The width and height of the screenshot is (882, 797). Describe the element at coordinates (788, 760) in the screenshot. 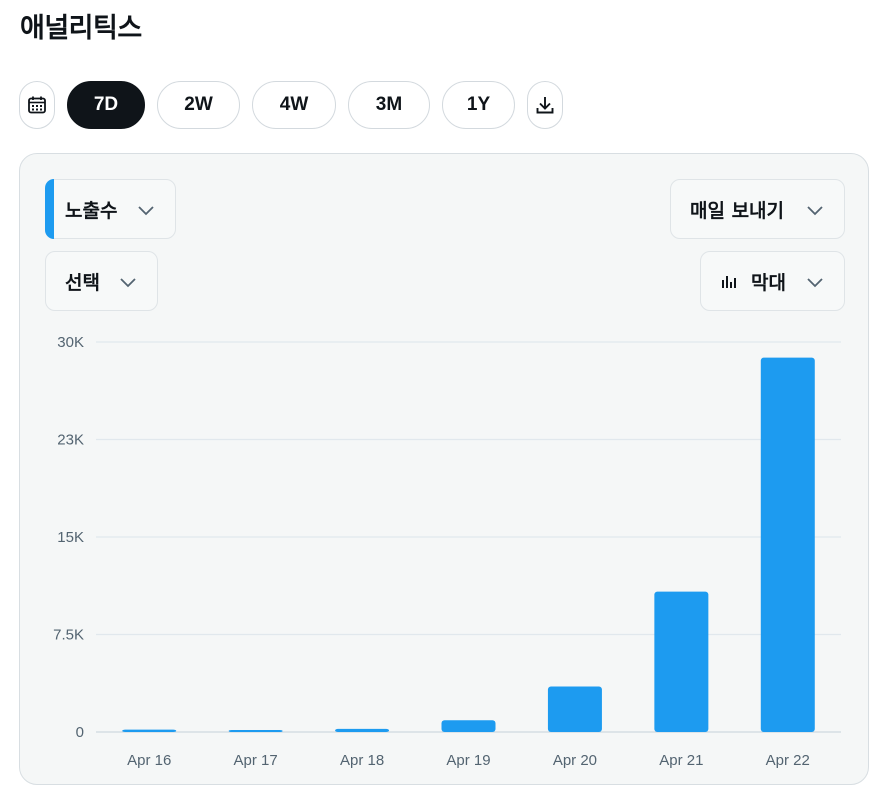

I see `x-tick-label: Apr 22` at that location.